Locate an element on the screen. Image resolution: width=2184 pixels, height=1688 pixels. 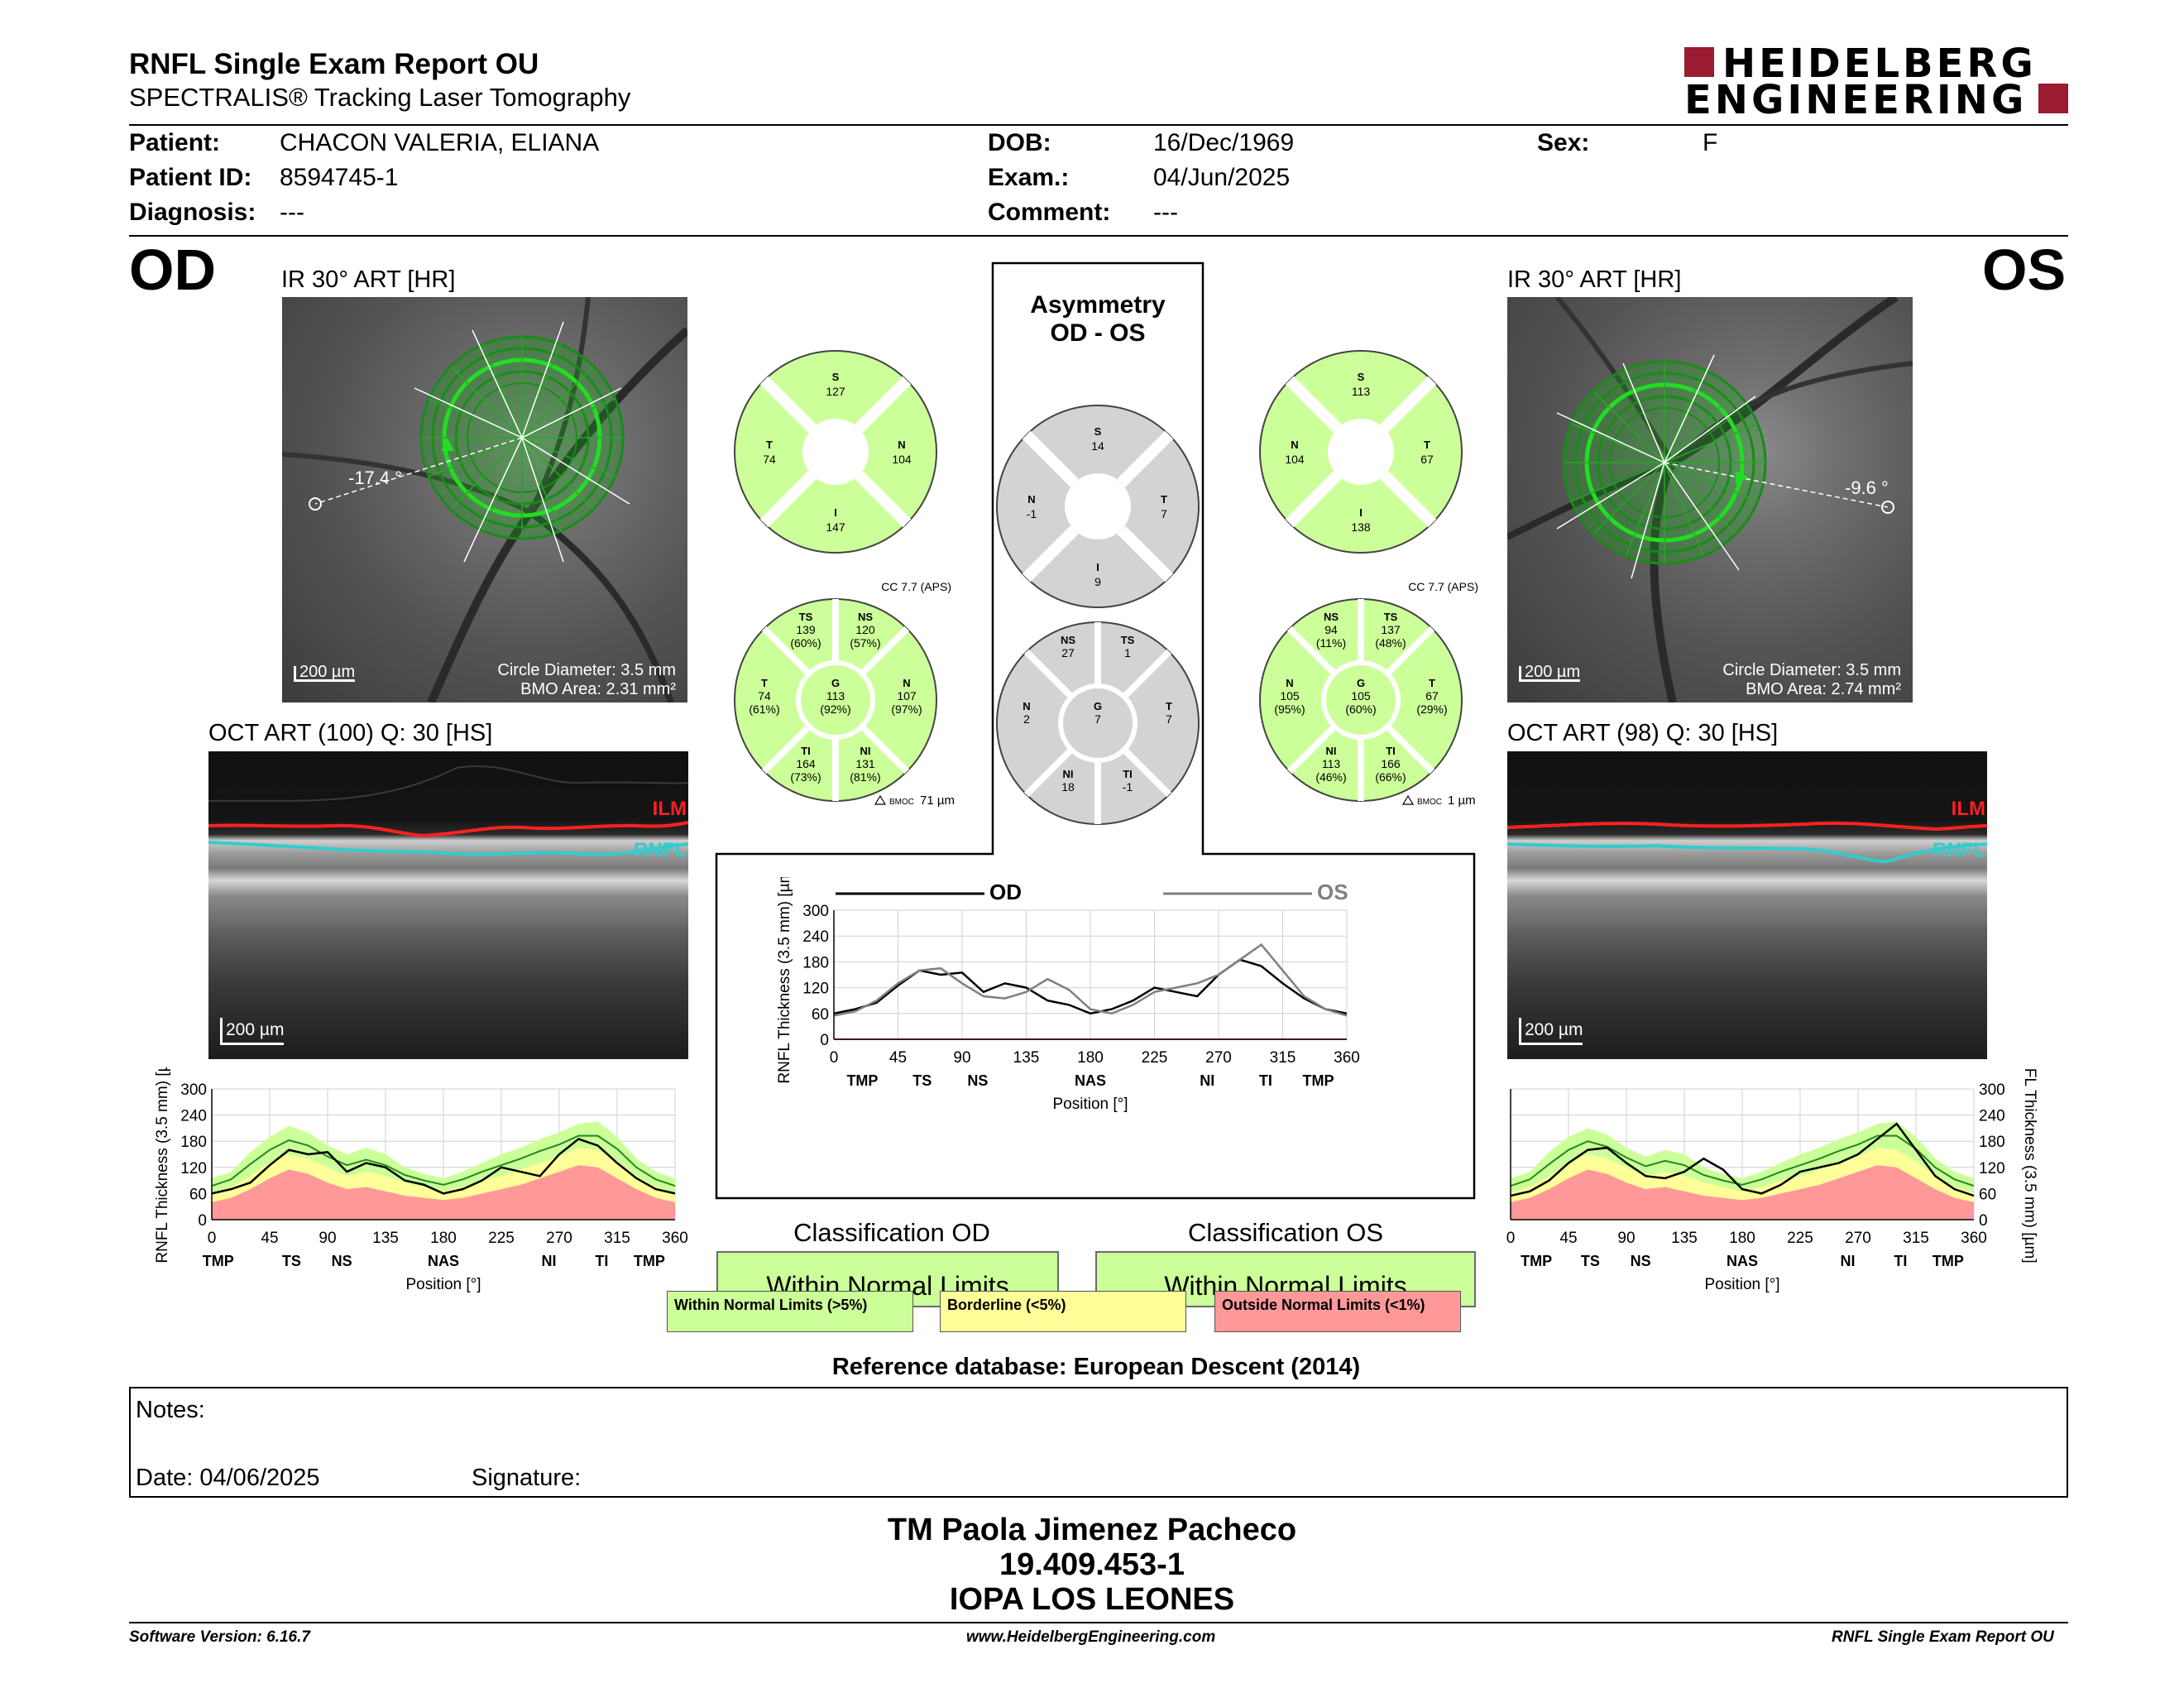
asym-sector-n-value: 2 is located at coordinates (1026, 719).